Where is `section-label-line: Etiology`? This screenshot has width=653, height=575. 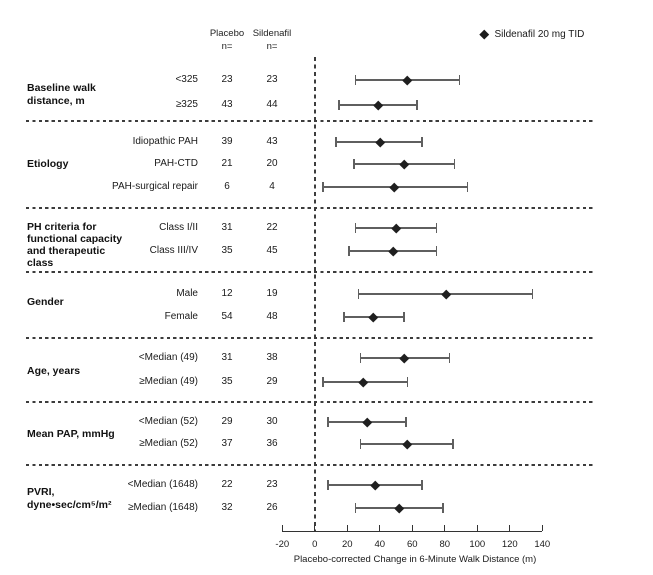
section-label-line: Etiology is located at coordinates (48, 164).